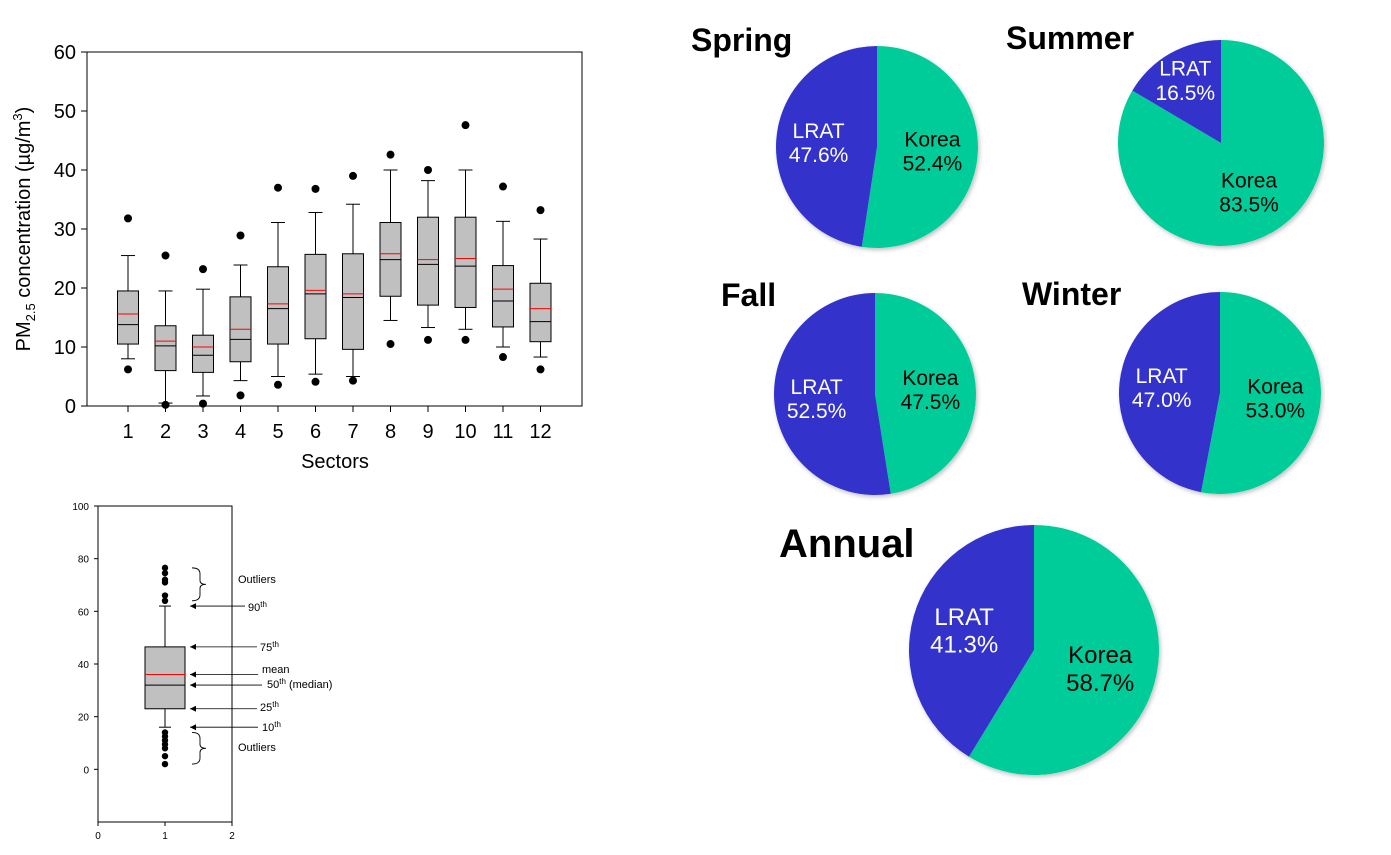  What do you see at coordinates (80, 507) in the screenshot?
I see `legend-y-tick-label: 100` at bounding box center [80, 507].